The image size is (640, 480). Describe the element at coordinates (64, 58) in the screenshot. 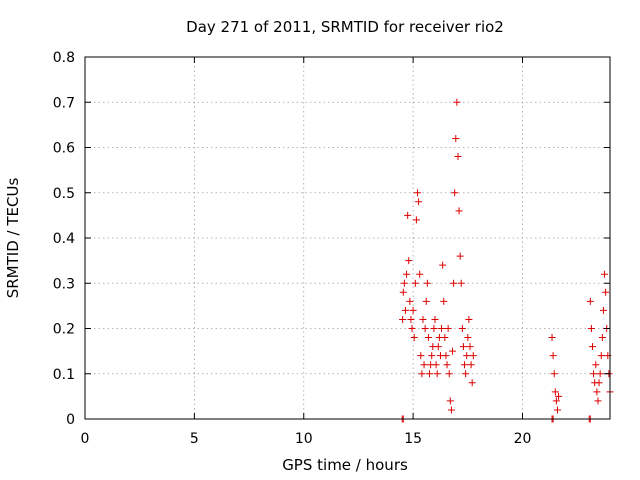

I see `y-tick-label: 0.8` at that location.